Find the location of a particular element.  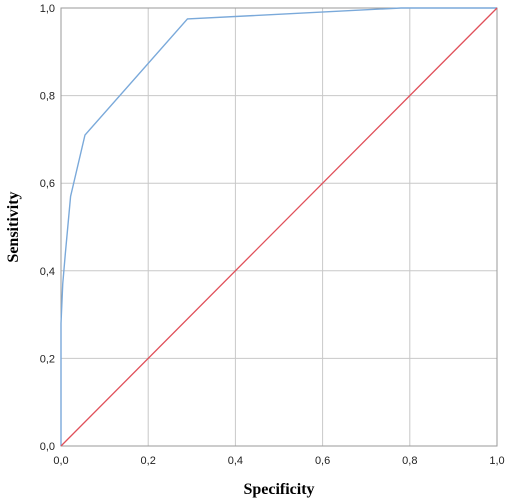

y-tick-label: 0,6 is located at coordinates (47, 184).